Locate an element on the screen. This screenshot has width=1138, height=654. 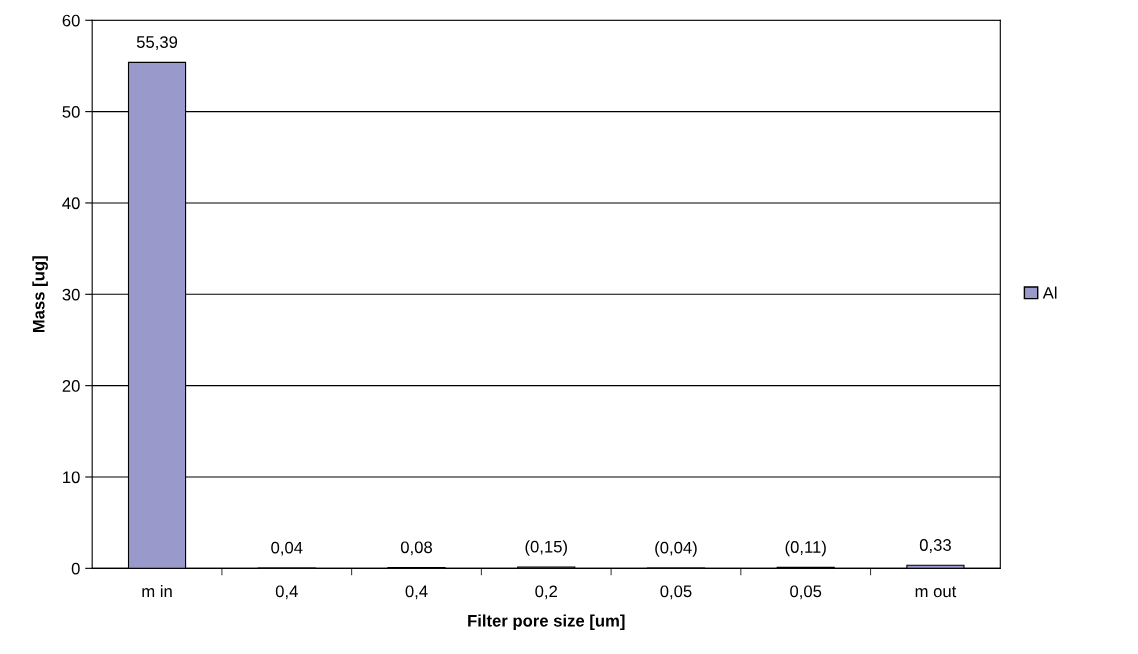
y-tick-label: 50 is located at coordinates (71, 112).